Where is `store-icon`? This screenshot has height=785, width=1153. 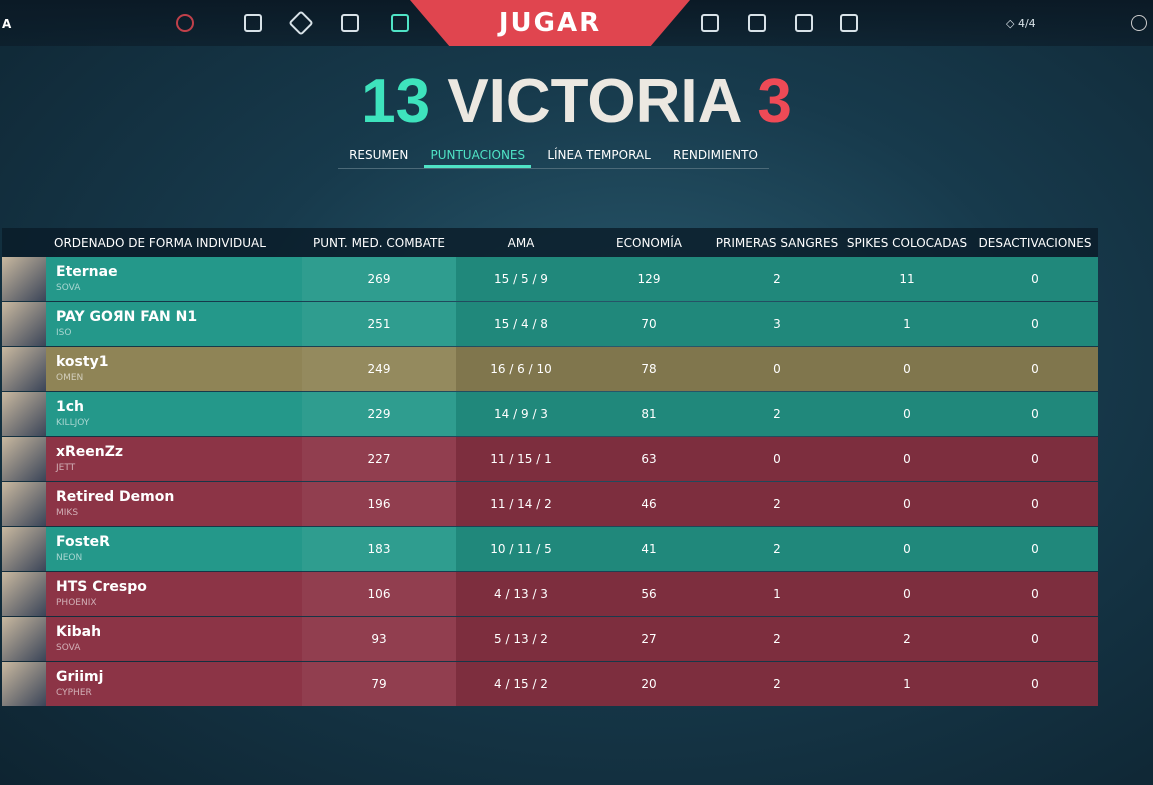 store-icon is located at coordinates (804, 23).